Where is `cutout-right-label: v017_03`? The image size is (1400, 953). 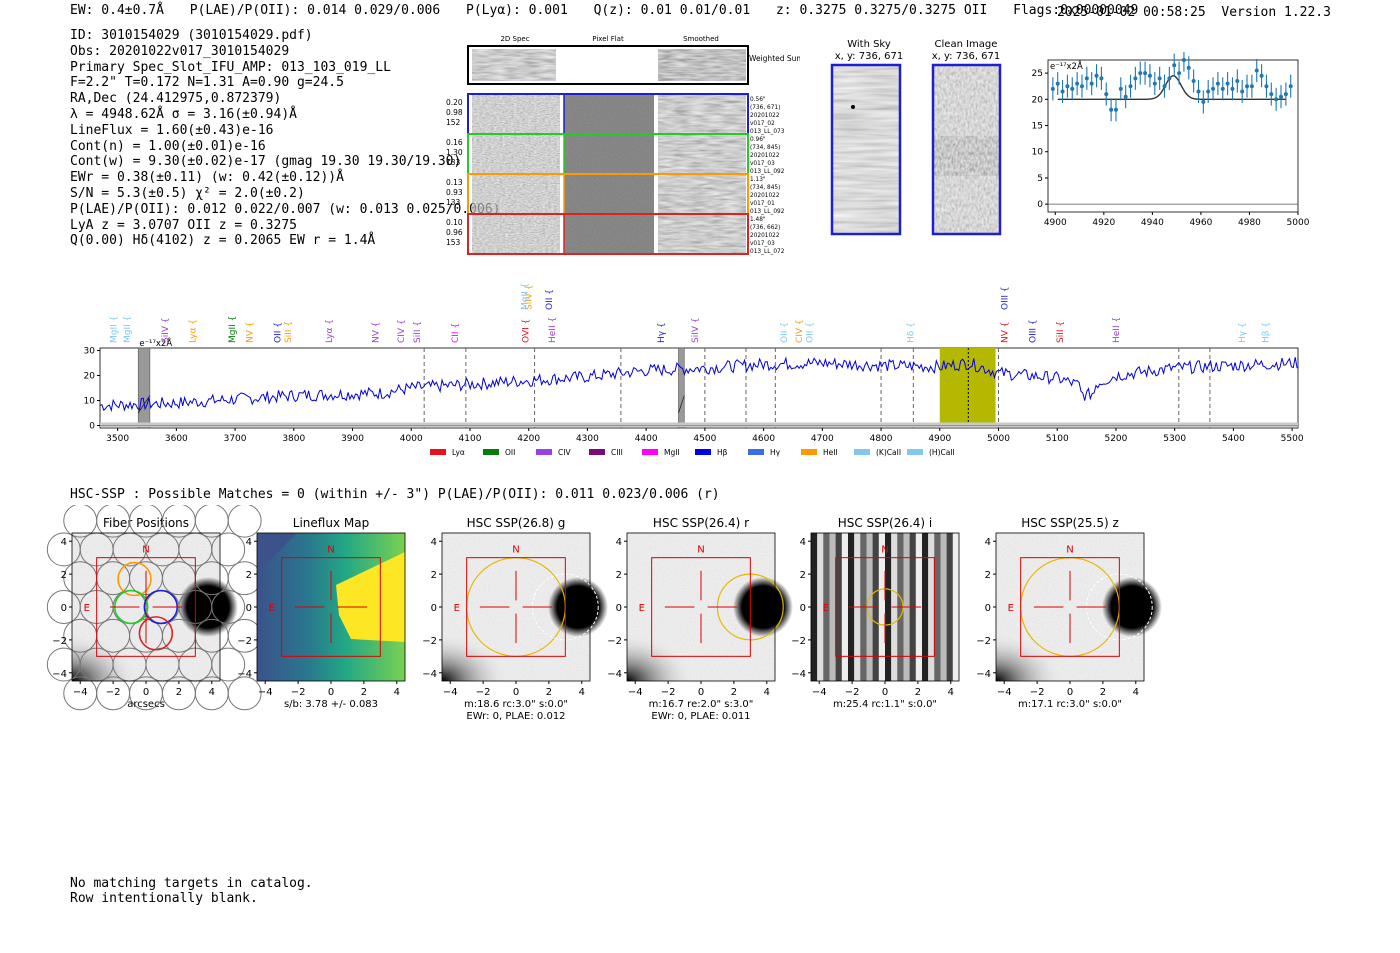 cutout-right-label: v017_03 is located at coordinates (762, 244).